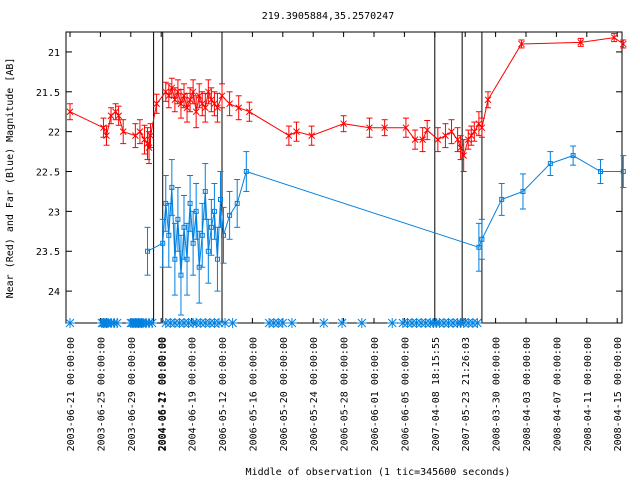 Image resolution: width=640 pixels, height=485 pixels. What do you see at coordinates (48, 252) in the screenshot?
I see `y-tick-label: 23.5` at bounding box center [48, 252].